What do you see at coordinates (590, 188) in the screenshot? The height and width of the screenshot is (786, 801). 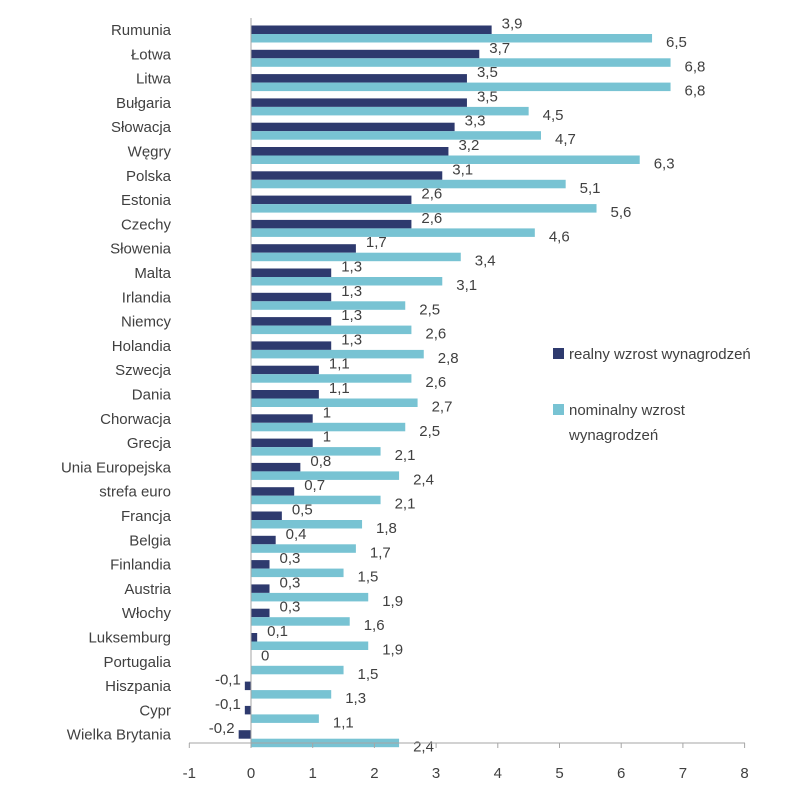 I see `value-label-nominal: 5,1` at bounding box center [590, 188].